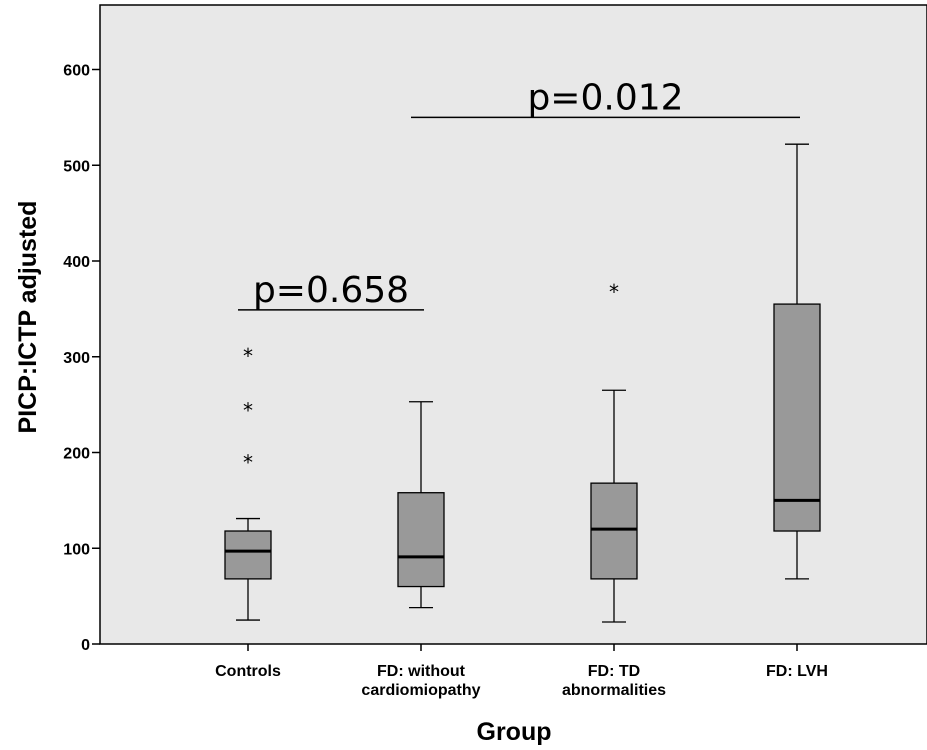 The height and width of the screenshot is (750, 927). What do you see at coordinates (614, 690) in the screenshot?
I see `x-category-label-line: abnormalities` at bounding box center [614, 690].